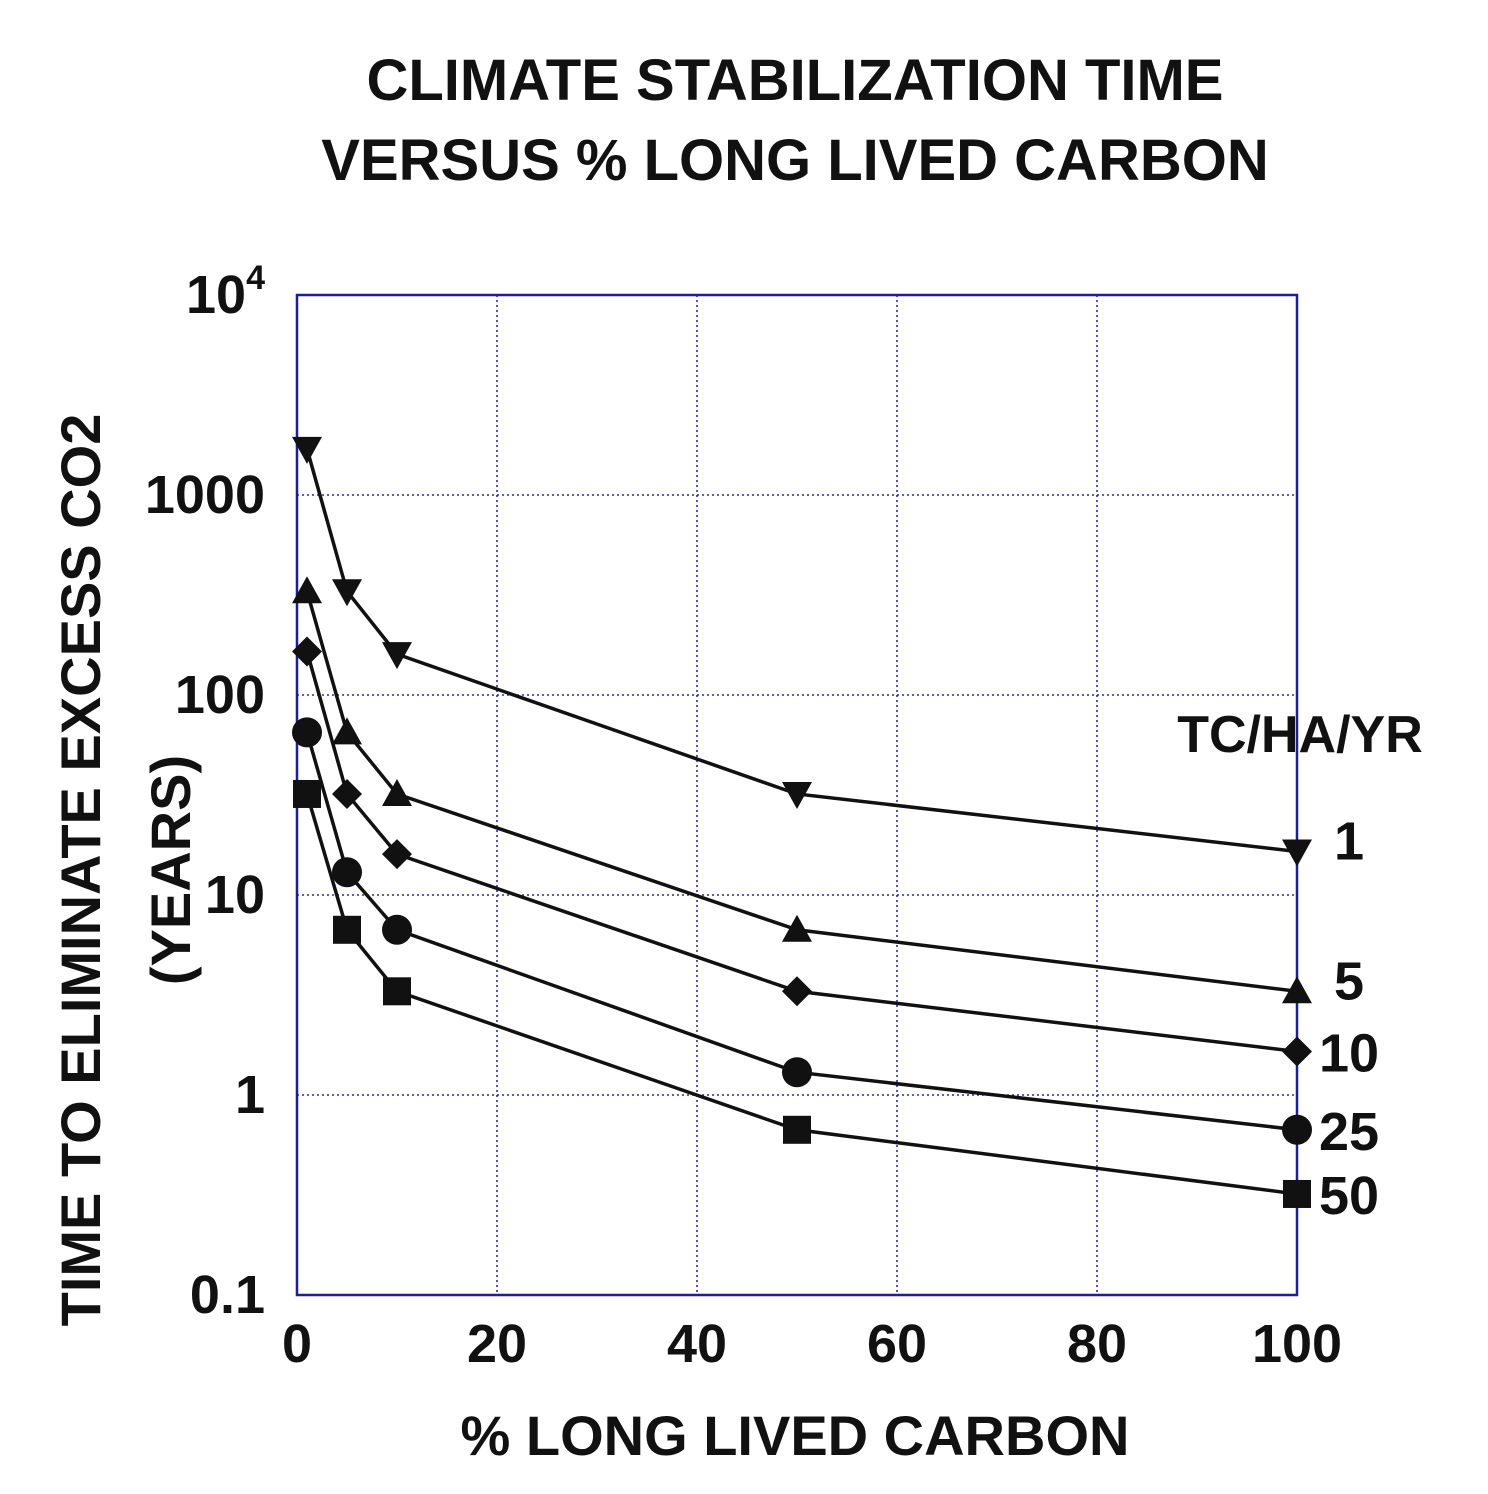 Image resolution: width=1488 pixels, height=1494 pixels. What do you see at coordinates (794, 80) in the screenshot?
I see `chart-title-line-1: CLIMATE STABILIZATION TIME` at bounding box center [794, 80].